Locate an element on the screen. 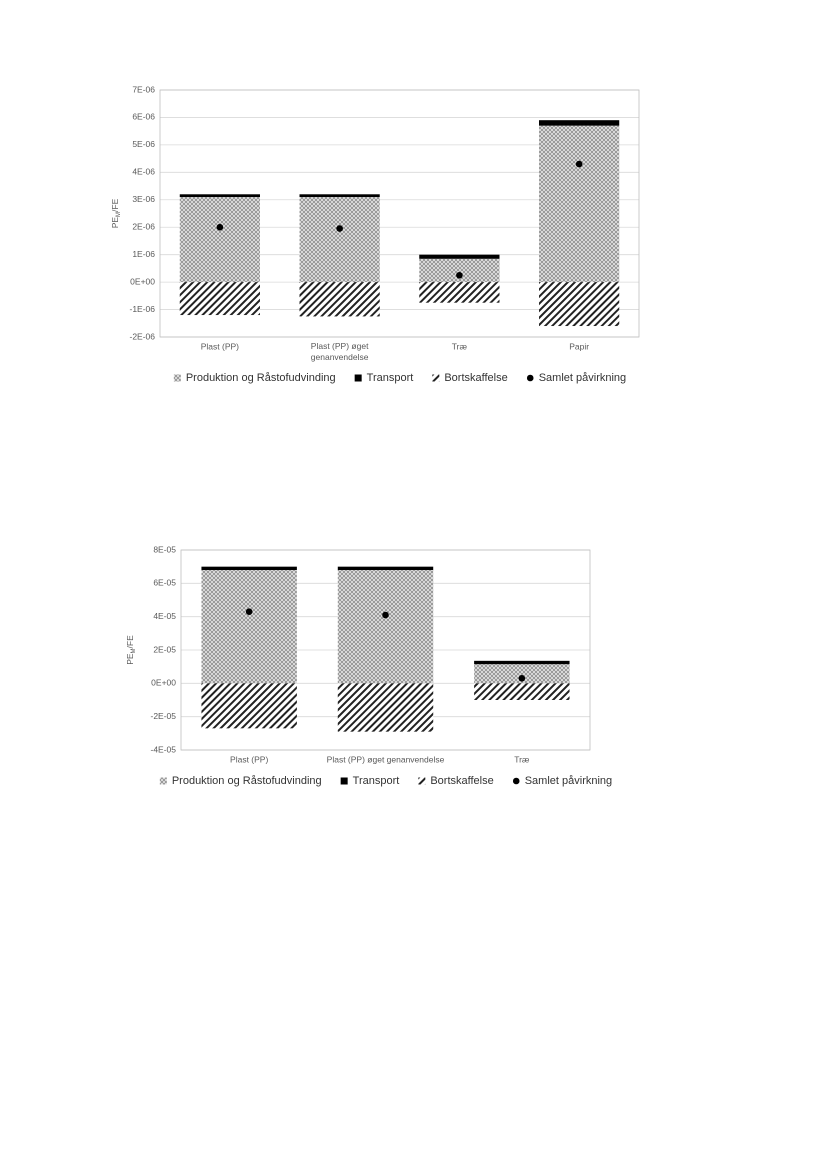 This screenshot has height=1169, width=827. y-tick-label: -2E-06 is located at coordinates (142, 336).